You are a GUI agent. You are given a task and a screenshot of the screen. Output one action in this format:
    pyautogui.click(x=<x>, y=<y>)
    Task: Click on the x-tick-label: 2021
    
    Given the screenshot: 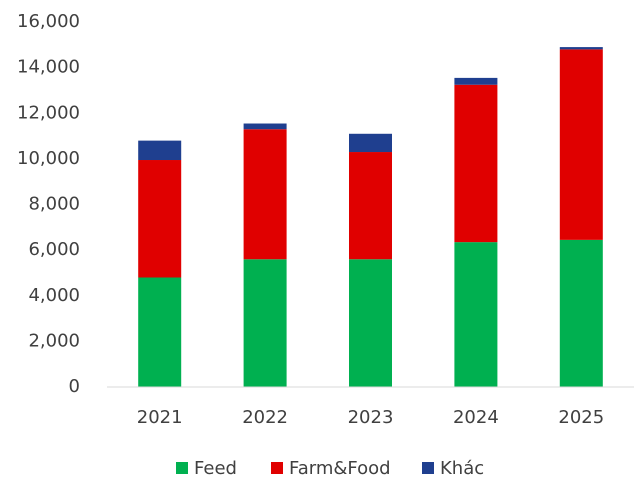 What is the action you would take?
    pyautogui.click(x=160, y=417)
    